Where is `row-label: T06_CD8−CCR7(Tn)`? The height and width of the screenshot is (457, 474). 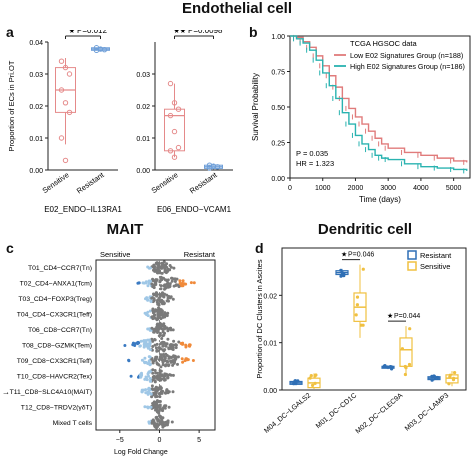
row-label: T06_CD8−CCR7(Tn) is located at coordinates (60, 330).